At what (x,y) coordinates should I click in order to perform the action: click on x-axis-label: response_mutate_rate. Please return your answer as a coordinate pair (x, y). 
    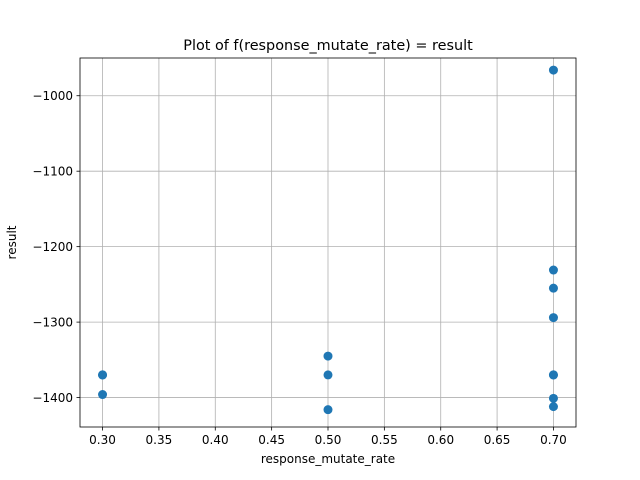
    Looking at the image, I should click on (328, 459).